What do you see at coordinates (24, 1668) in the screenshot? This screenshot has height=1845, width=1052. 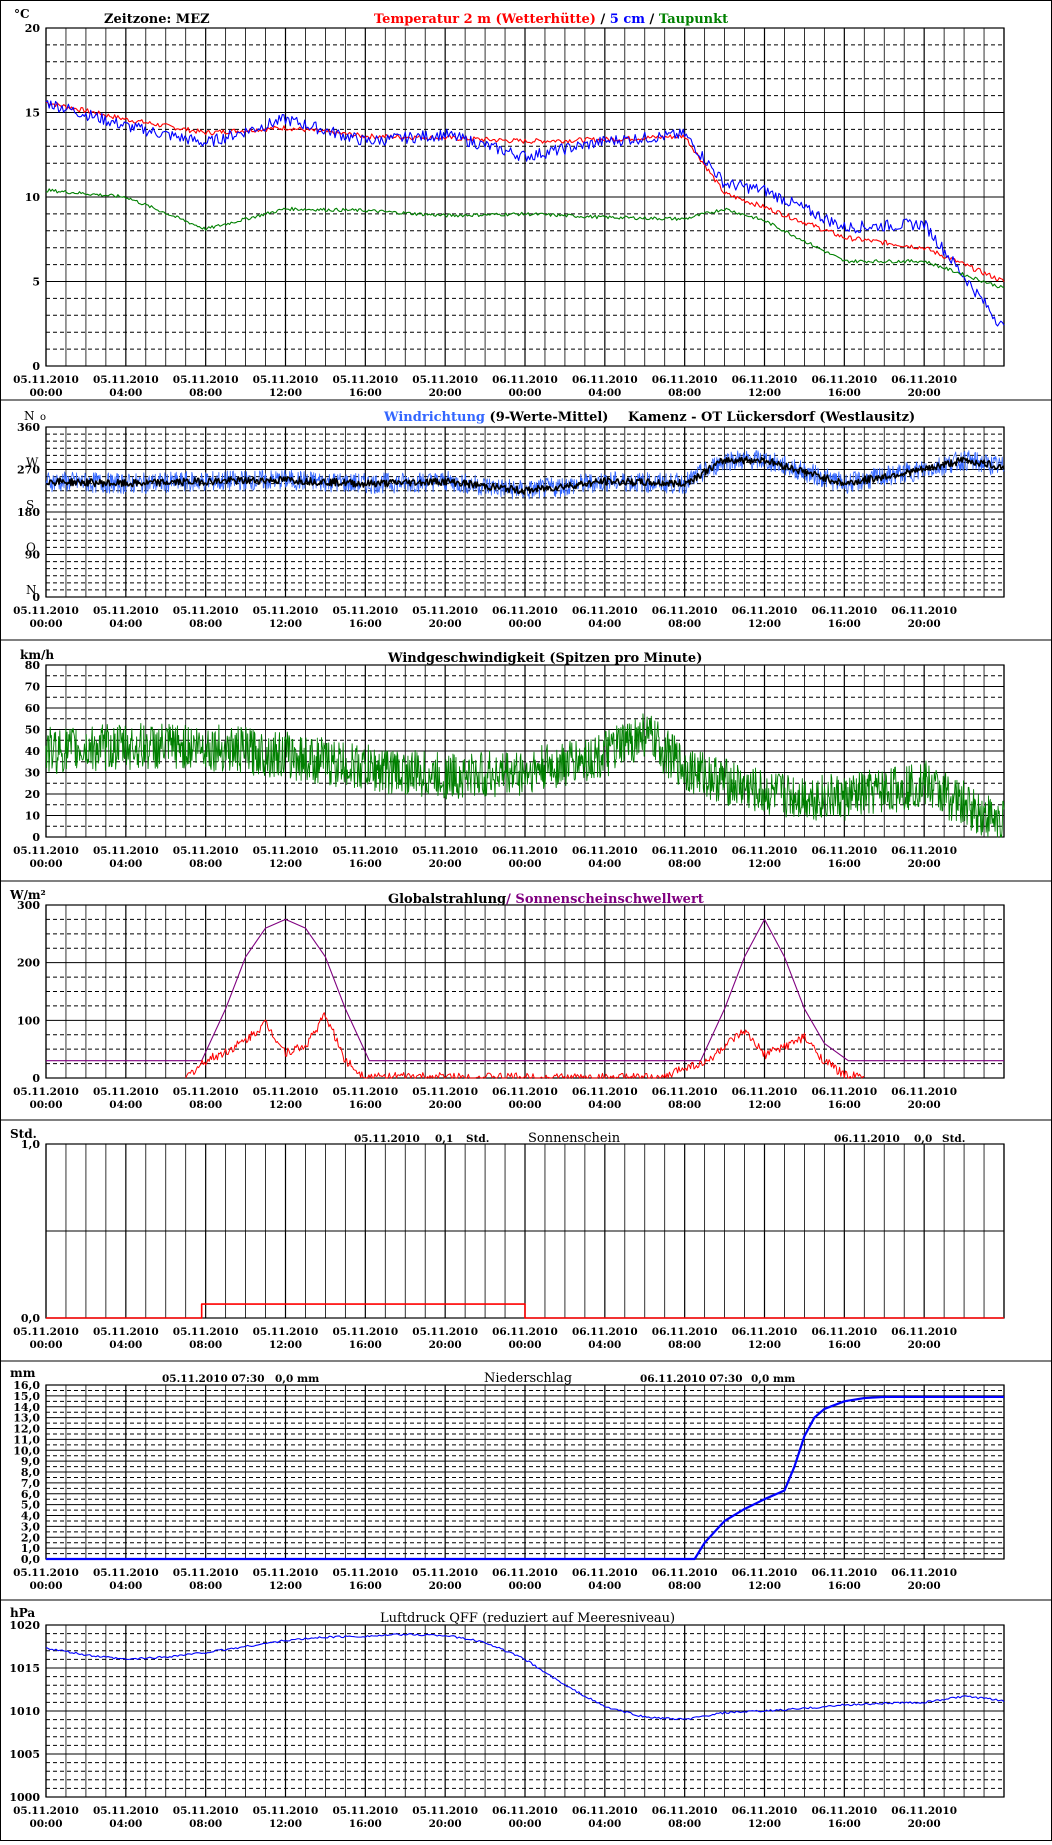 I see `y-tick-label: 1015` at bounding box center [24, 1668].